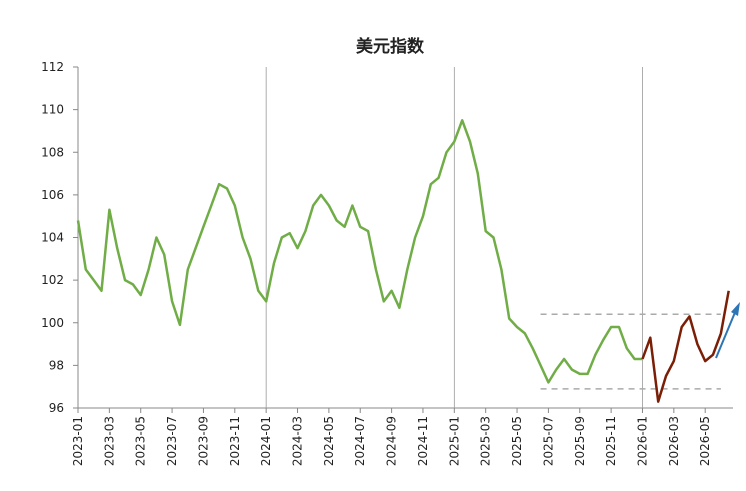  Describe the element at coordinates (517, 441) in the screenshot. I see `x-tick-label: 2025-05` at that location.